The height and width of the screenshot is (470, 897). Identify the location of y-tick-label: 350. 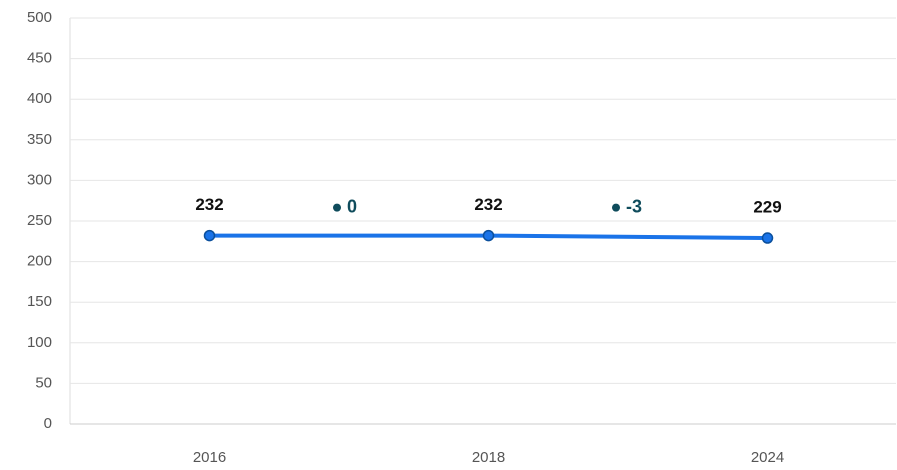
(39, 139).